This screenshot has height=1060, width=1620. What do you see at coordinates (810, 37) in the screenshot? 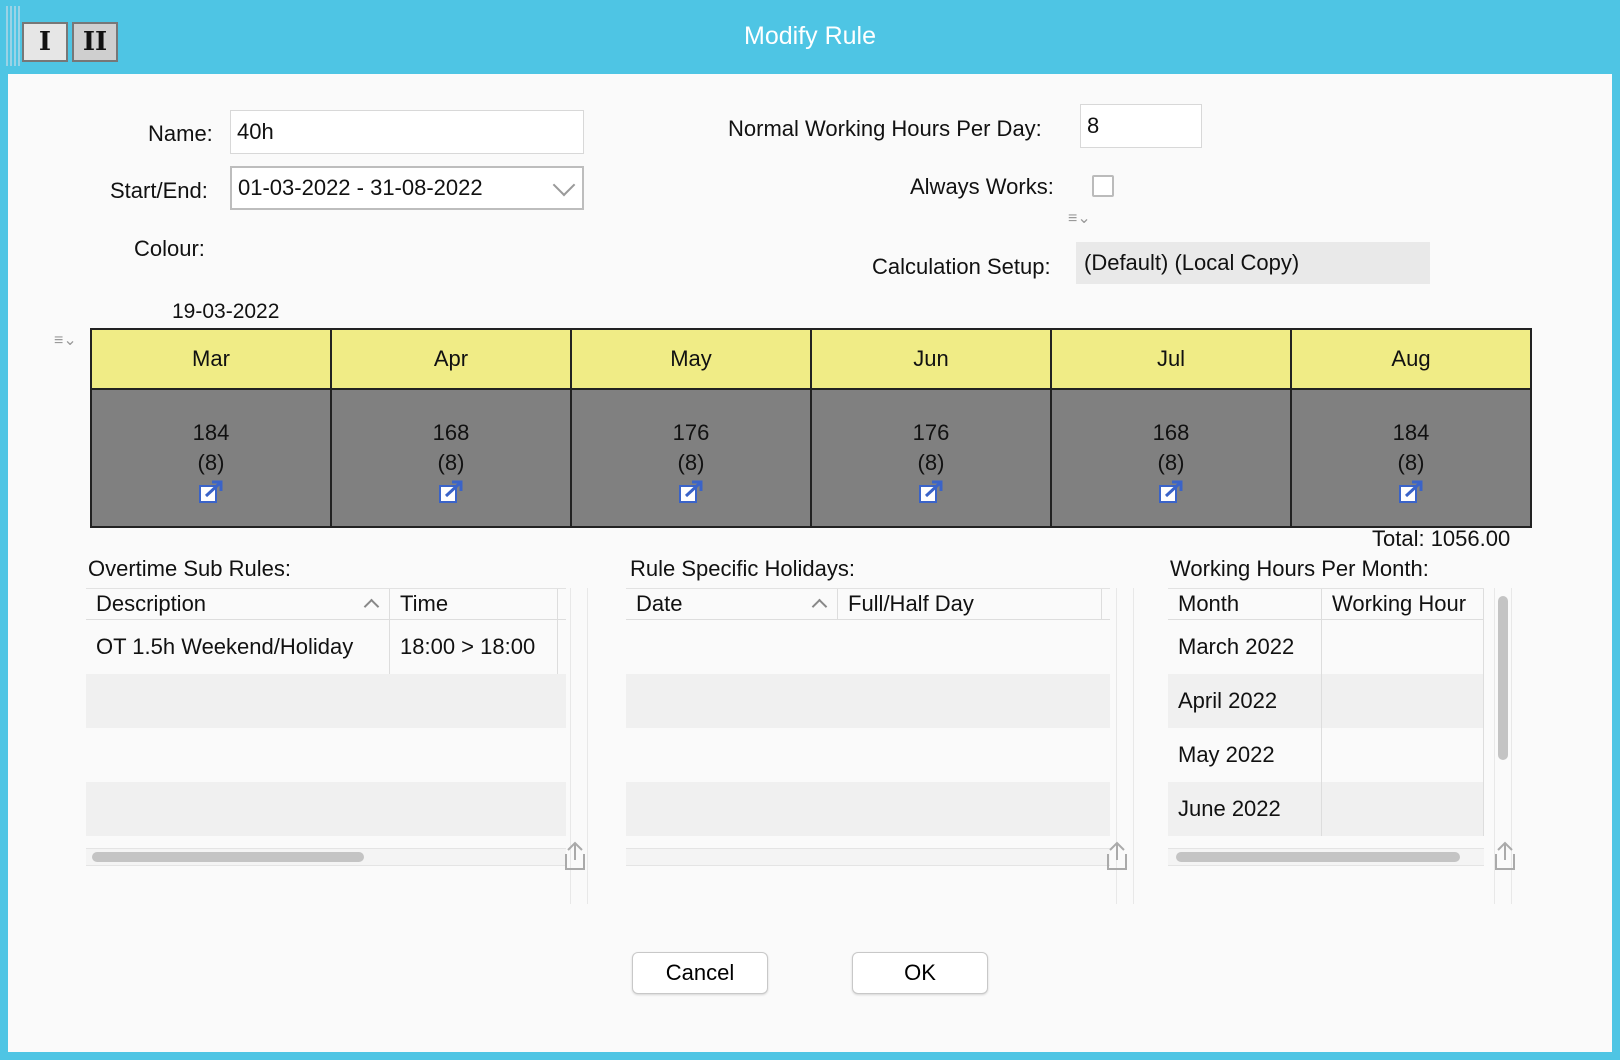
I see `title-bar: I II Modify Rule` at bounding box center [810, 37].